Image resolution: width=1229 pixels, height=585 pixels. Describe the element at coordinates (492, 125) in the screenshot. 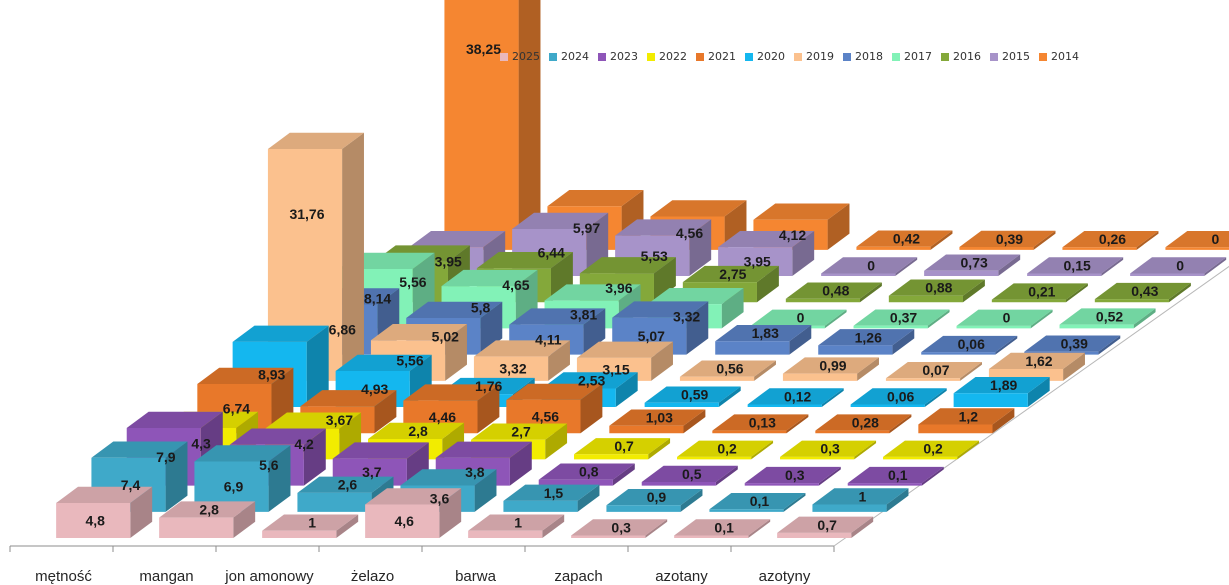

I see `bar-2014-mętność` at that location.